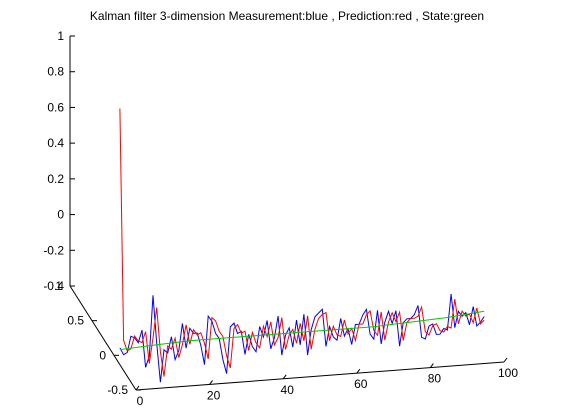  I want to click on z-tick-label: -0.4, so click(53, 286).